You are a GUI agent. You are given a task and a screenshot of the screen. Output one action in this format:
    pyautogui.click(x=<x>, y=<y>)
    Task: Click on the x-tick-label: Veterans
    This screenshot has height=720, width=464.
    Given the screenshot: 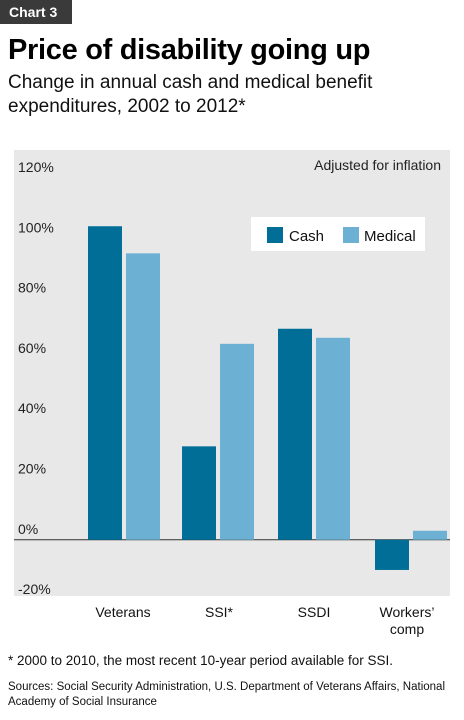 What is the action you would take?
    pyautogui.click(x=122, y=612)
    